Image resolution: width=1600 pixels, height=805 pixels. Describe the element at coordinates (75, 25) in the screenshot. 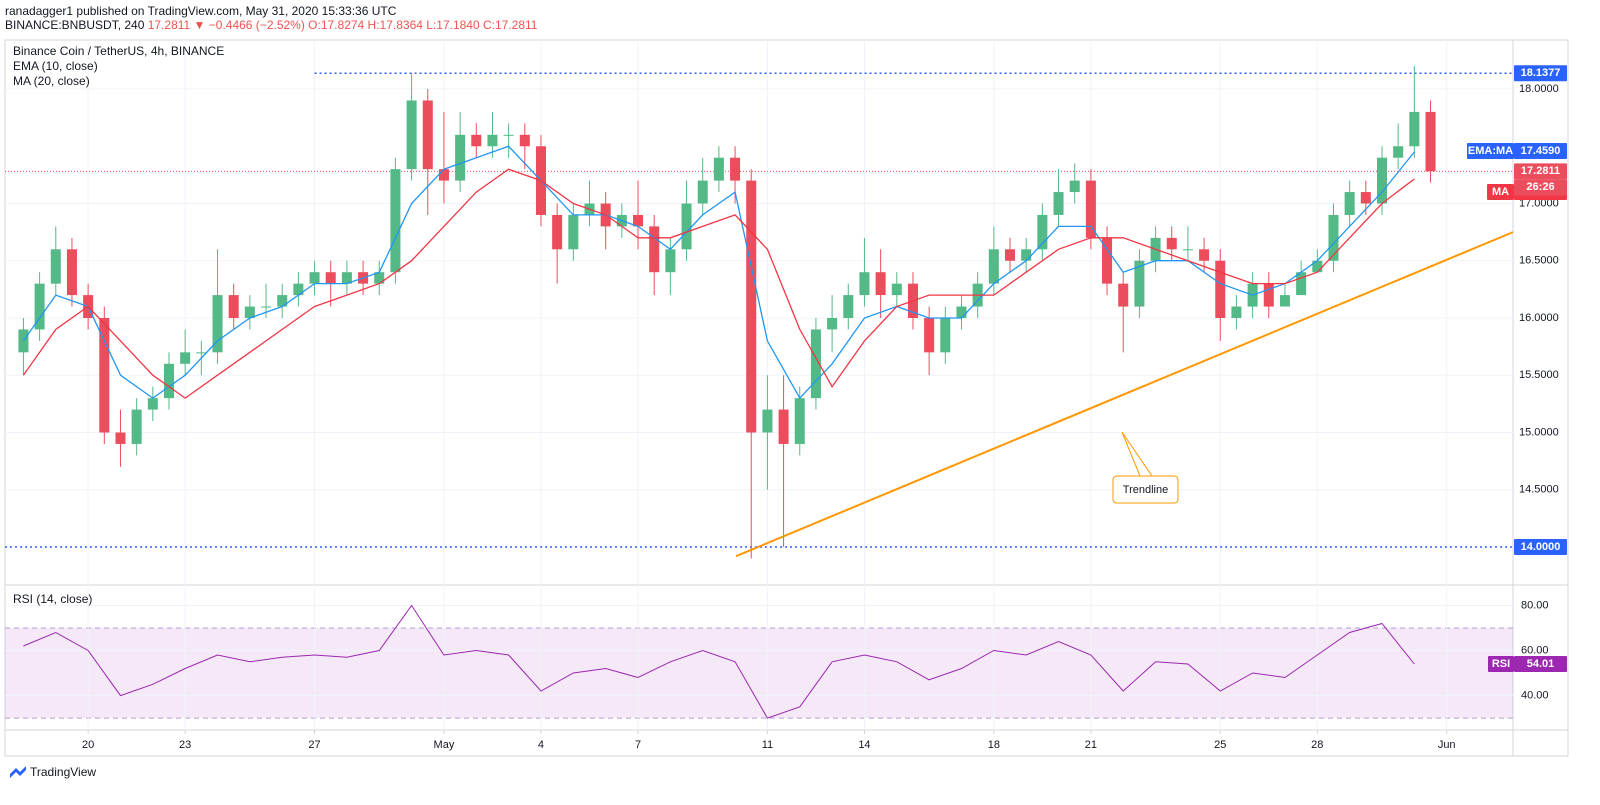

I see `symbol: BINANCE:BNBUSDT, 240` at that location.